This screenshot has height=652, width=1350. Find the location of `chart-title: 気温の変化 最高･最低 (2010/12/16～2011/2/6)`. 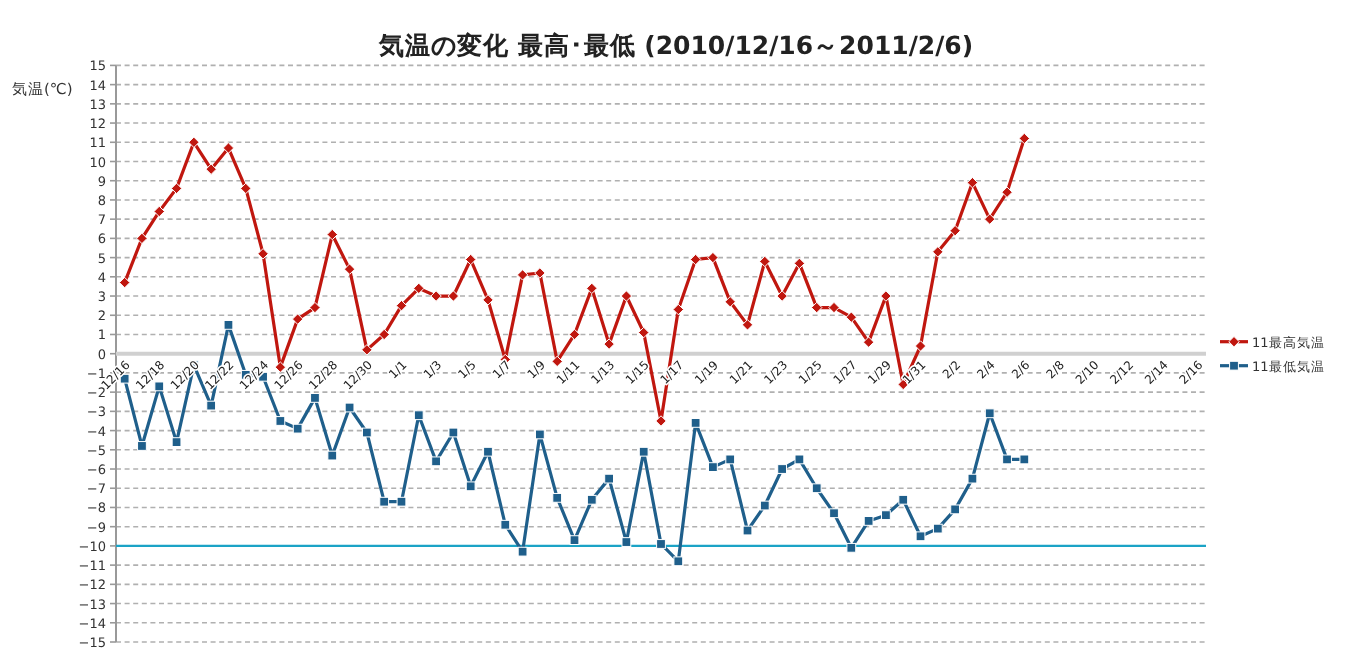

chart-title: 気温の変化 最高･最低 (2010/12/16～2011/2/6) is located at coordinates (675, 45).